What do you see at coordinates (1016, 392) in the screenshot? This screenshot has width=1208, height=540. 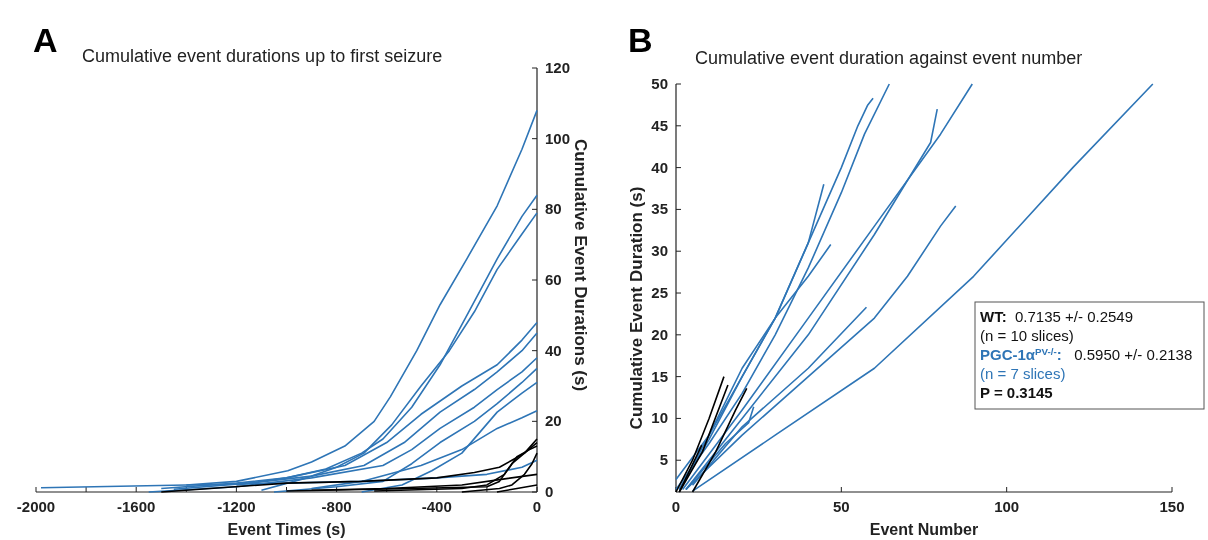 I see `annotation: P = 0.3145` at bounding box center [1016, 392].